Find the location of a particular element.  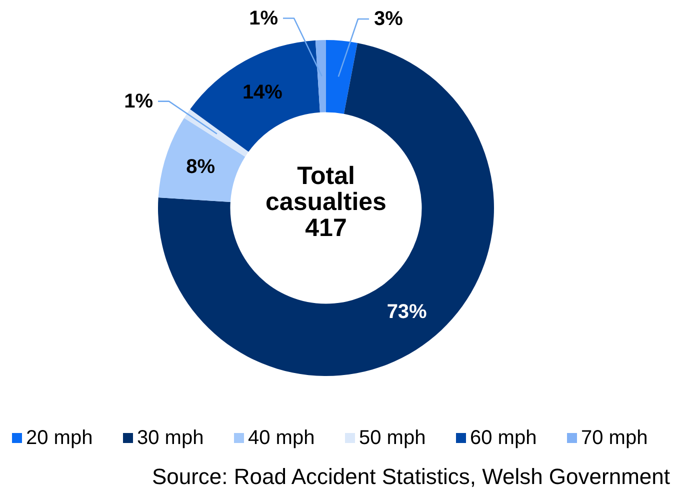

source-note: Source: Road Accident Statistics, Welsh Government is located at coordinates (411, 476).